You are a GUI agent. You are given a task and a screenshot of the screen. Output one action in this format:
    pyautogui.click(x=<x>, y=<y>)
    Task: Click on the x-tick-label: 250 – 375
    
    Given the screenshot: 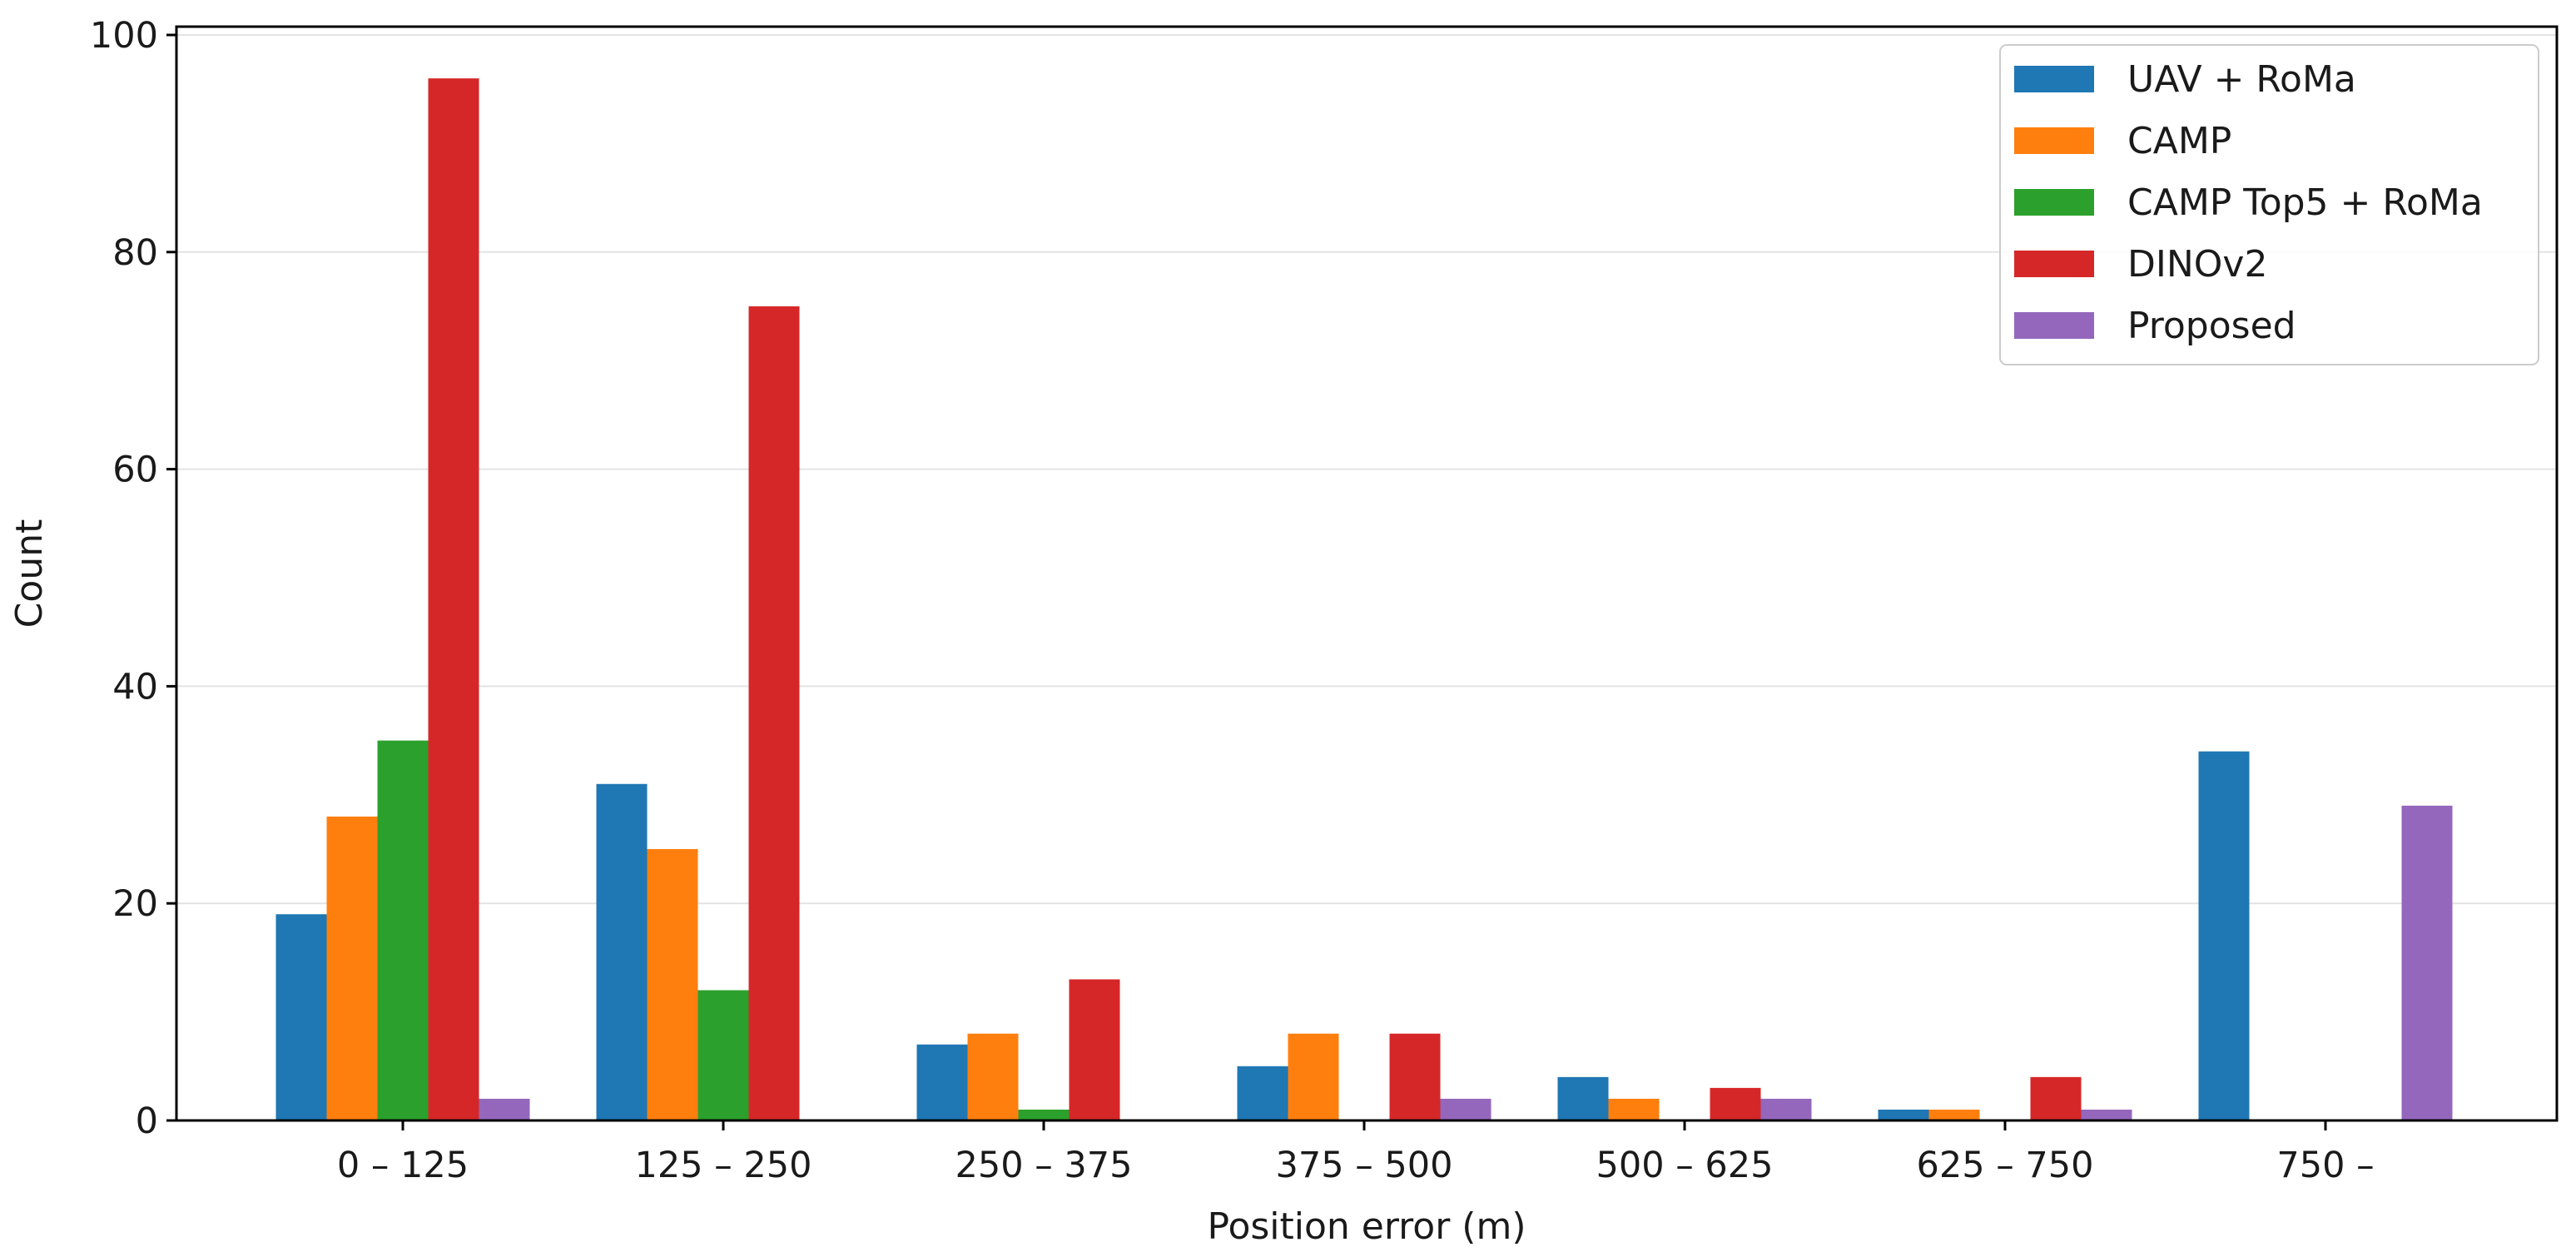 What is the action you would take?
    pyautogui.click(x=1044, y=1165)
    